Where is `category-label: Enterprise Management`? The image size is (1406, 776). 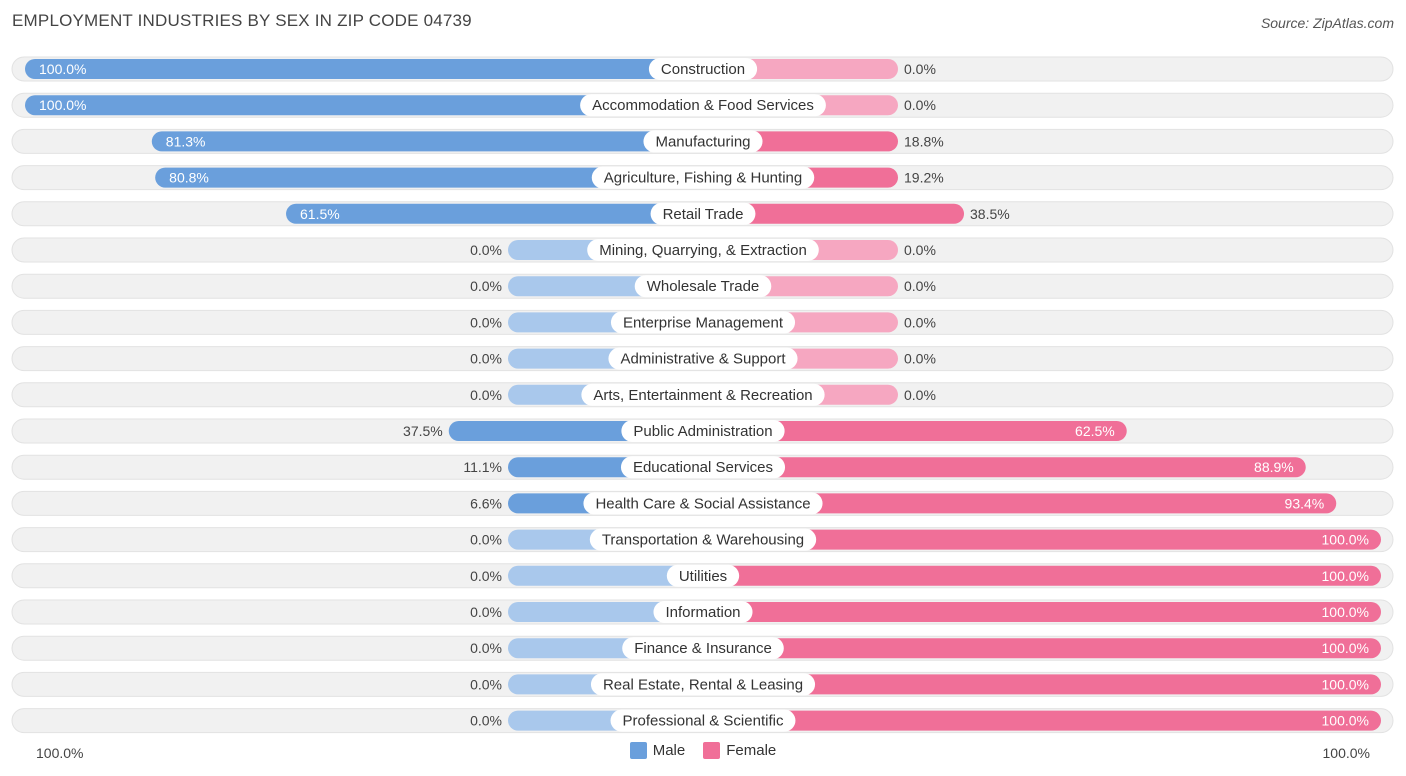 category-label: Enterprise Management is located at coordinates (703, 322).